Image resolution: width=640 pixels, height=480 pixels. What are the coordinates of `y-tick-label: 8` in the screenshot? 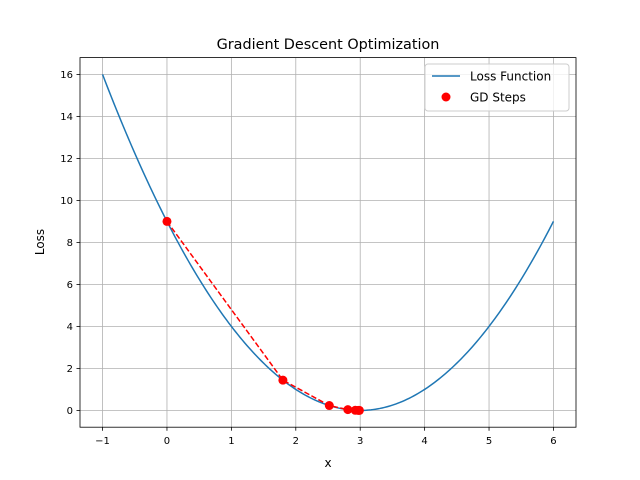 It's located at (70, 243).